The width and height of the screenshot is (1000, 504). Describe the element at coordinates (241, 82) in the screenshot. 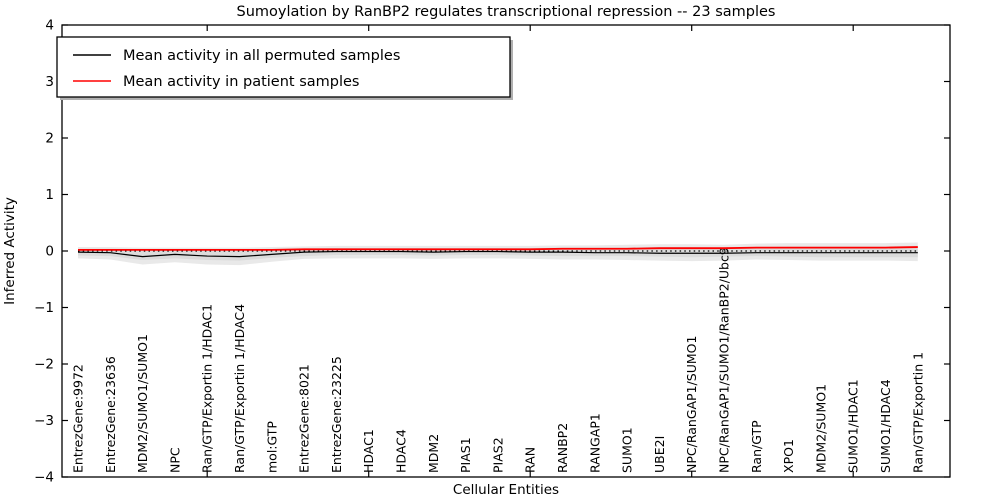

I see `legend-label-patient: Mean activity in patient samples` at that location.